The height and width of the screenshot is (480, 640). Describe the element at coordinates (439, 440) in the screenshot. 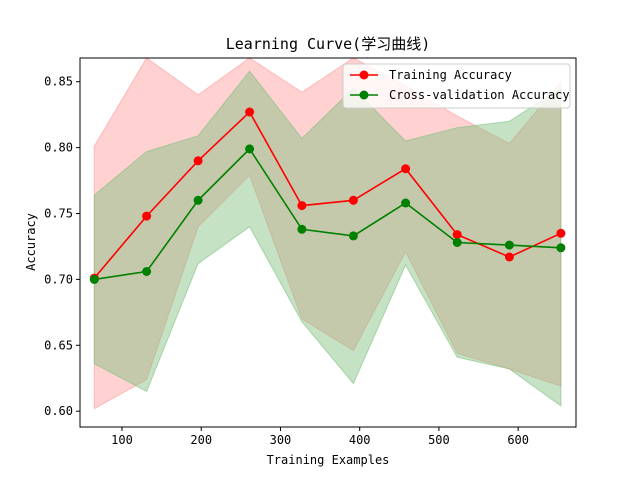

I see `x-tick-label: 500` at that location.